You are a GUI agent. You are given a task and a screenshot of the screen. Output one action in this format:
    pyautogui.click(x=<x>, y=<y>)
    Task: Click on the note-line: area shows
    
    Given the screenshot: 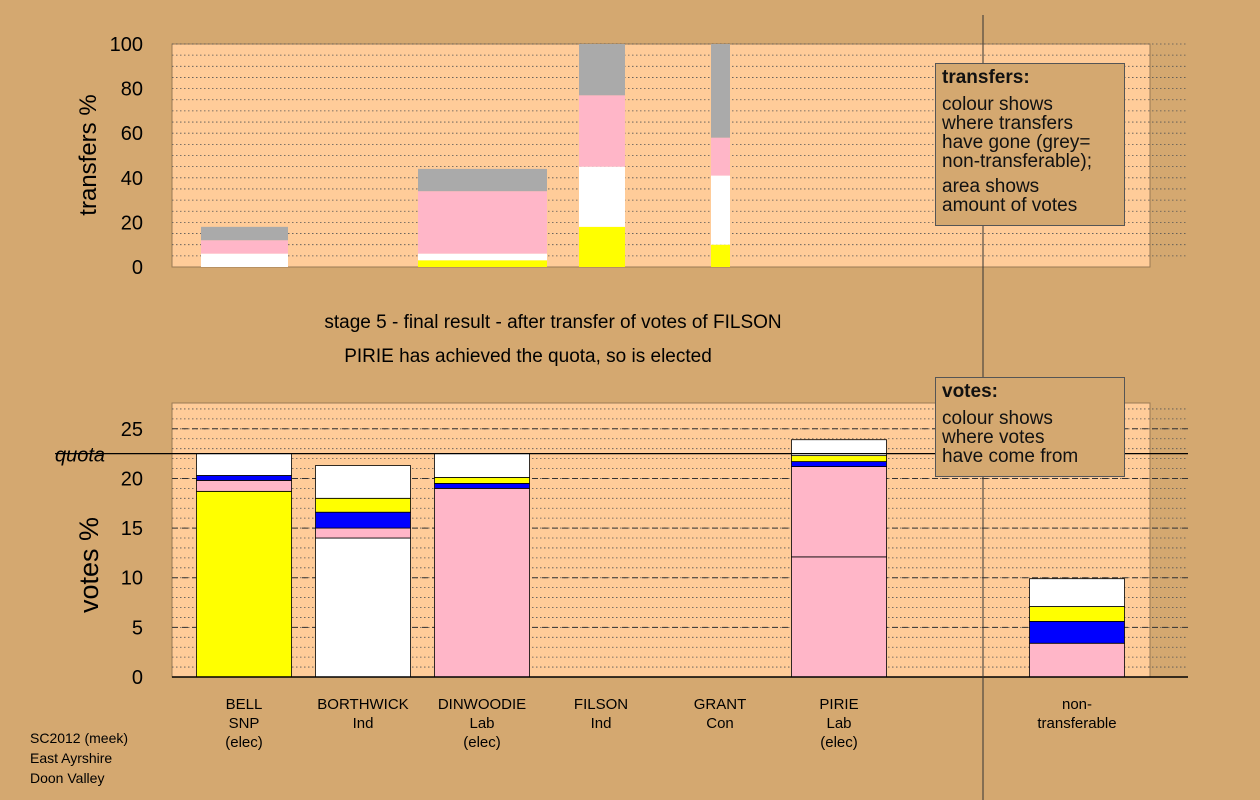 What is the action you would take?
    pyautogui.click(x=991, y=186)
    